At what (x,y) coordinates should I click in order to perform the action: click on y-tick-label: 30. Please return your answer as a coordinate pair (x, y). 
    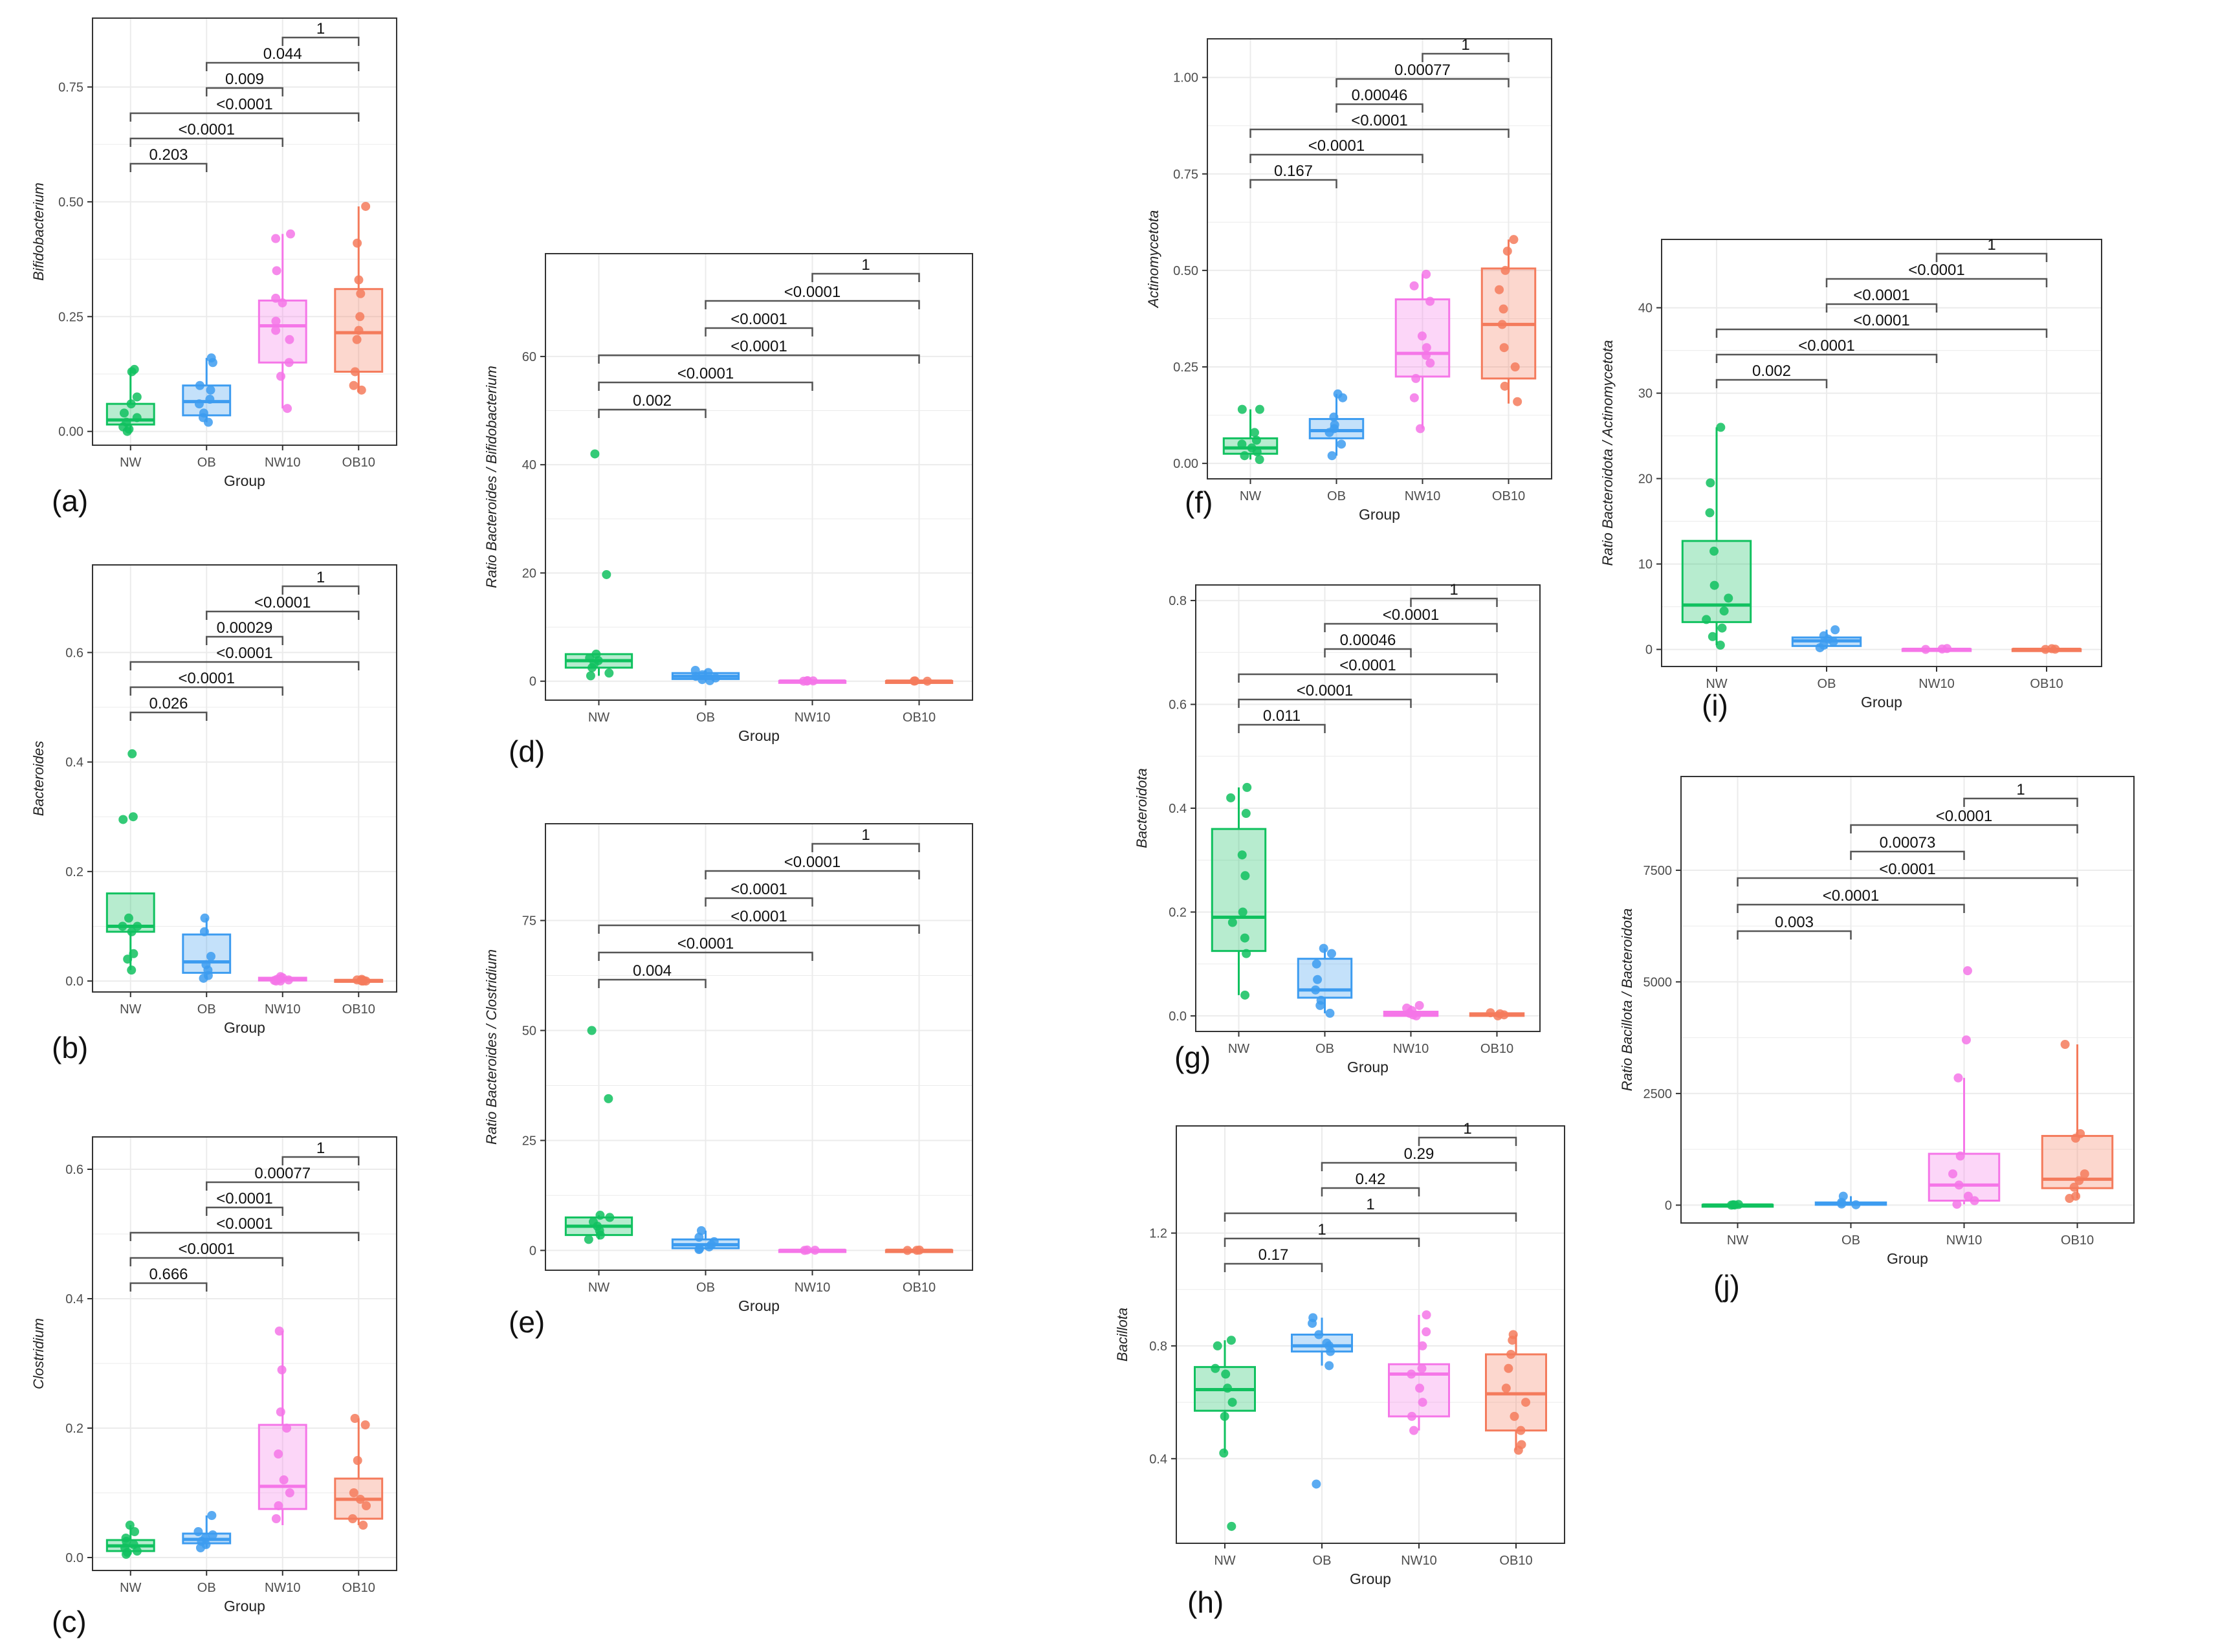
    Looking at the image, I should click on (1645, 394).